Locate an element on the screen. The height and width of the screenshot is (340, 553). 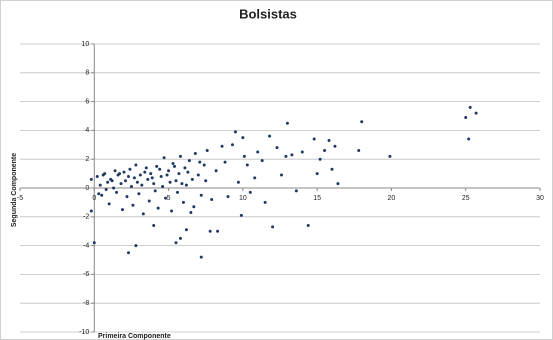
x-tick-label: 20 is located at coordinates (392, 198).